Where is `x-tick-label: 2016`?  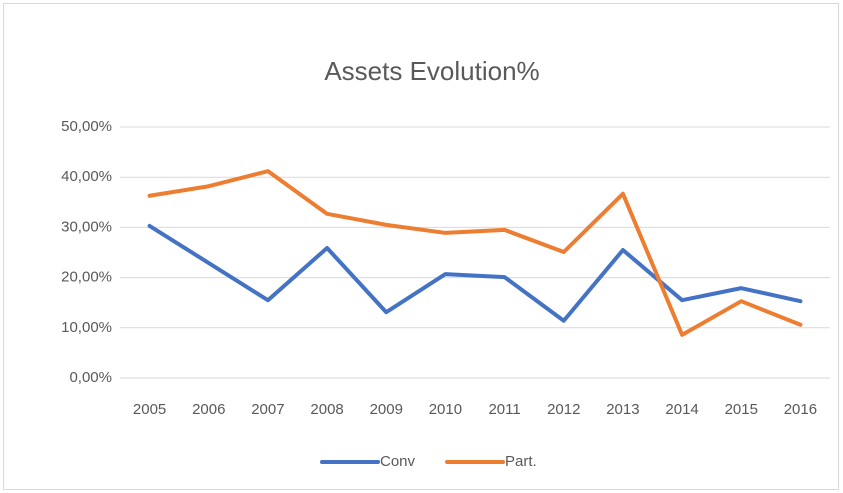 x-tick-label: 2016 is located at coordinates (800, 409).